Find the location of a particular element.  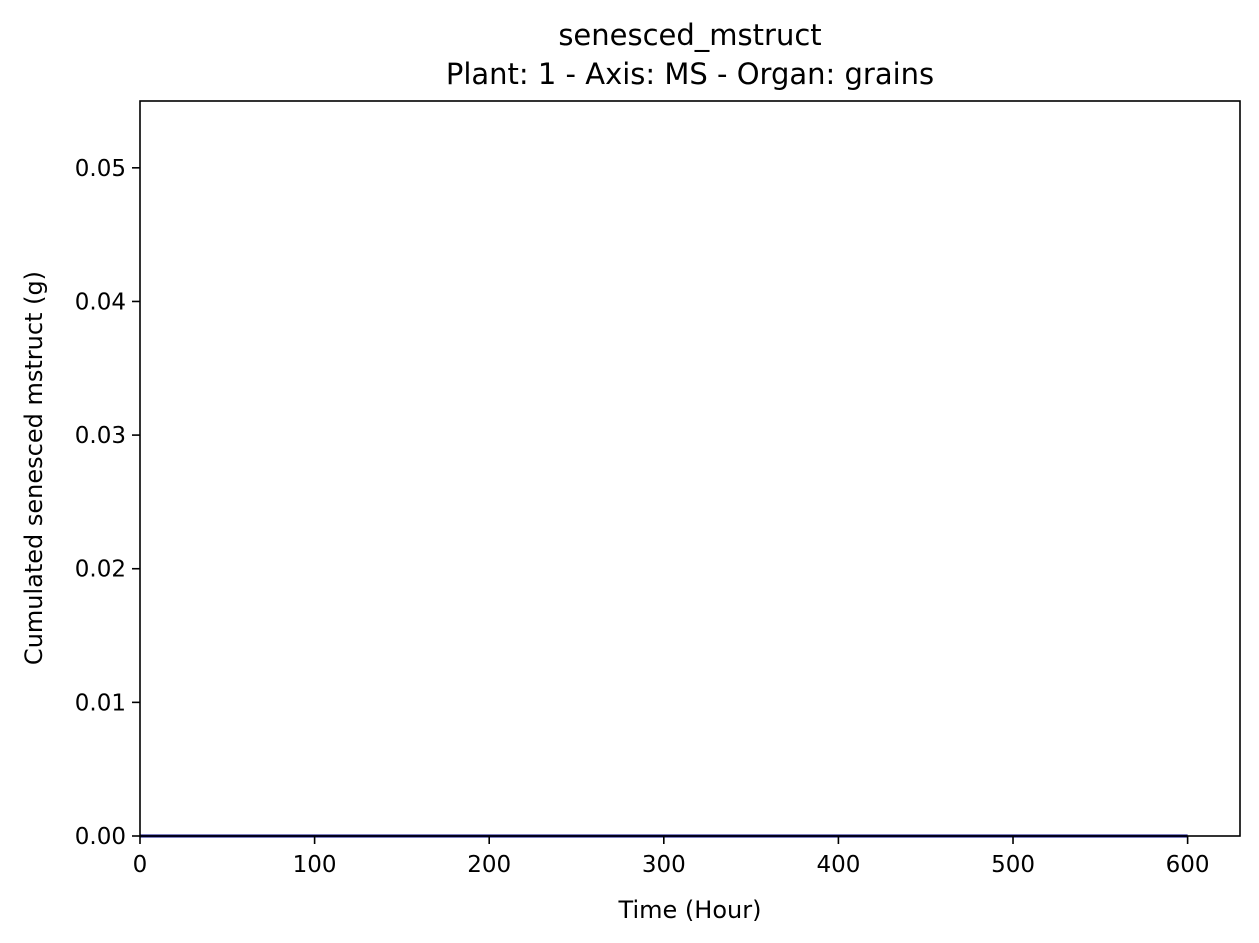

x-tick-label: 500 is located at coordinates (1013, 865).